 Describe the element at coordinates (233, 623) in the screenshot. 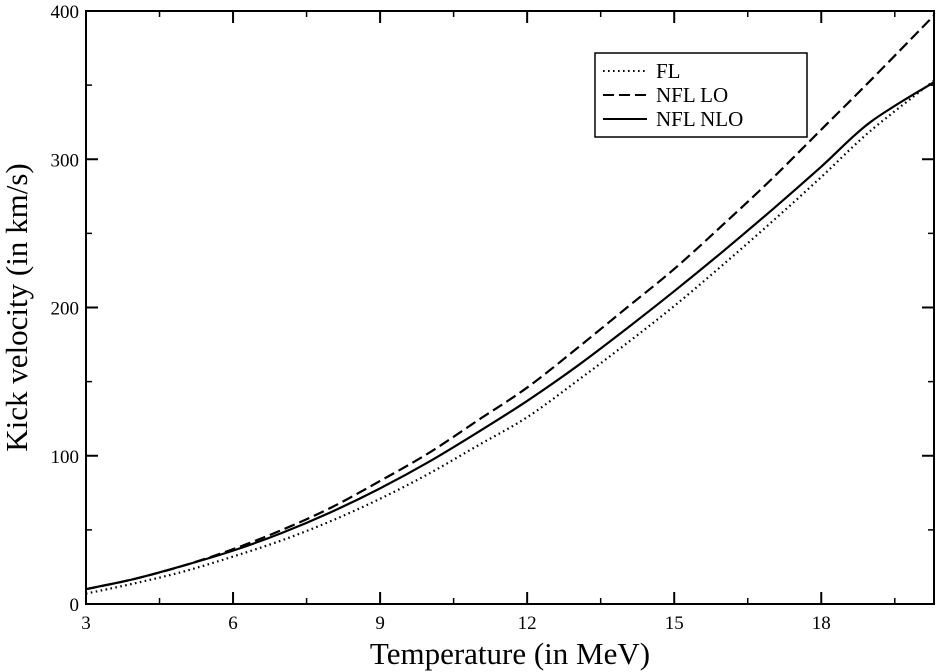

I see `x-tick-label: 6` at that location.